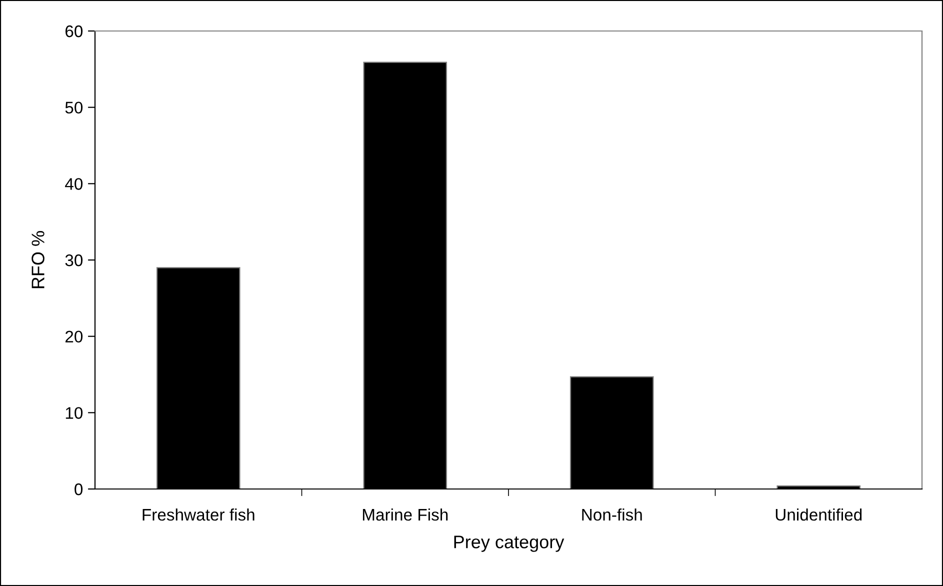 This screenshot has width=943, height=586. Describe the element at coordinates (509, 544) in the screenshot. I see `x-axis-title: Prey category` at that location.